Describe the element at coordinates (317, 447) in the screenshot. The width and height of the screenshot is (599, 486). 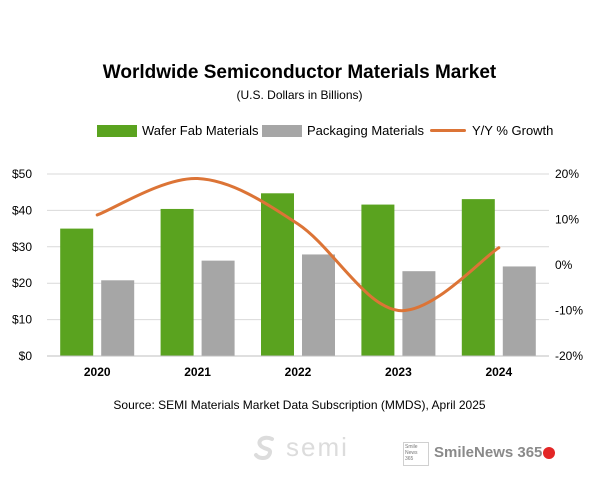
I see `semi-logo-text: semi` at that location.